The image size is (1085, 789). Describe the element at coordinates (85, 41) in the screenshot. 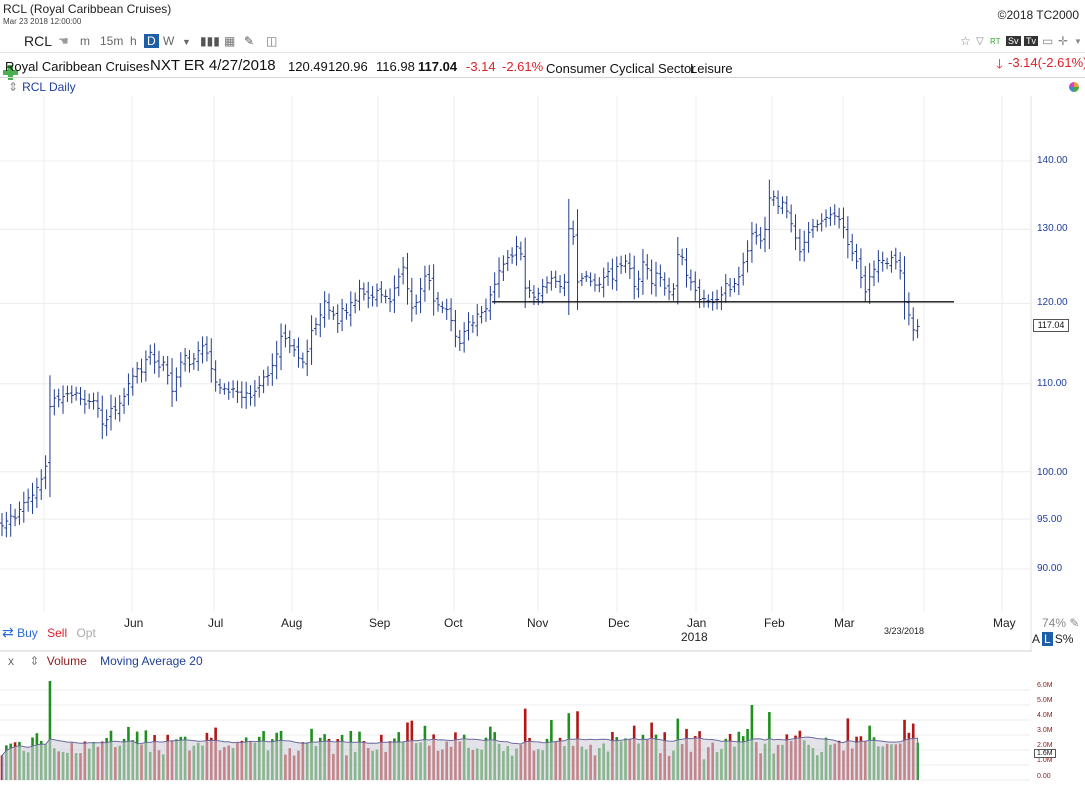

I see `interval-m: m` at that location.